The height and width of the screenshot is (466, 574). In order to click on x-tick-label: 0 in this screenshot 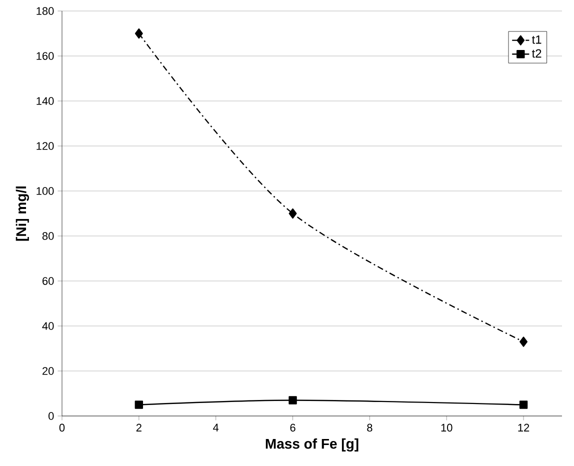, I will do `click(62, 428)`.